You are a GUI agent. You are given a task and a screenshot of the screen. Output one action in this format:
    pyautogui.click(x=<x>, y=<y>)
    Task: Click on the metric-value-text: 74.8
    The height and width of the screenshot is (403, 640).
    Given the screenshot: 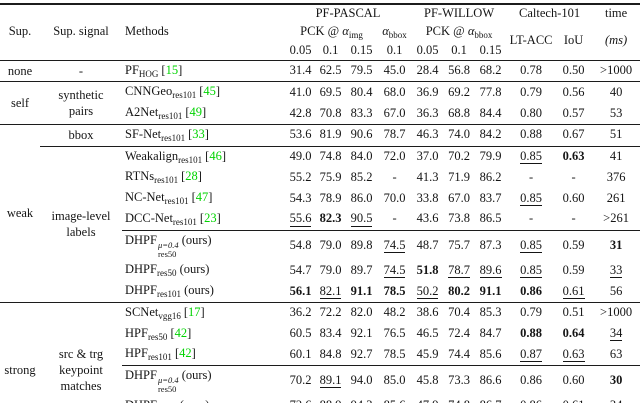 What is the action you would take?
    pyautogui.click(x=459, y=400)
    